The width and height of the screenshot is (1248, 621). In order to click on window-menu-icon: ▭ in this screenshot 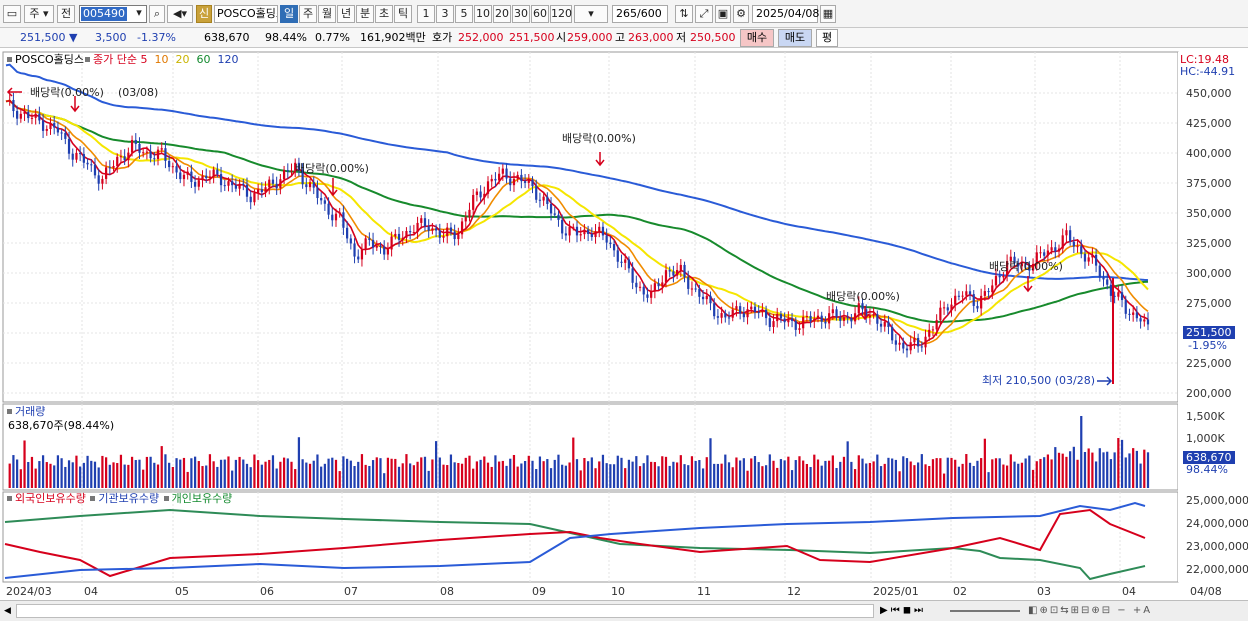, I will do `click(12, 14)`.